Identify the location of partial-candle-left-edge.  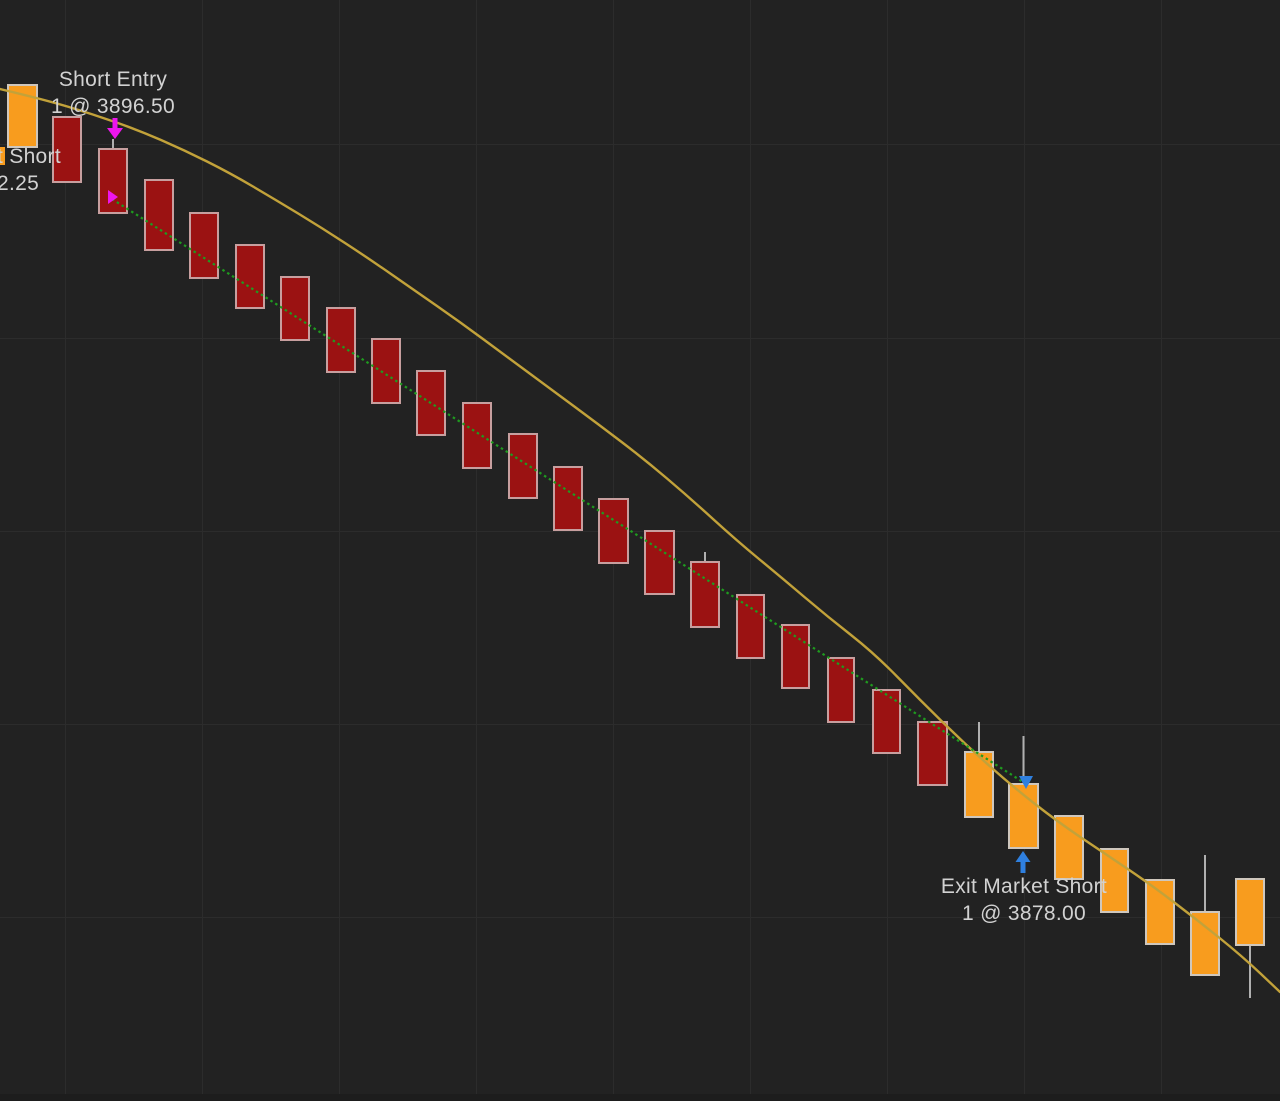
(2, 156).